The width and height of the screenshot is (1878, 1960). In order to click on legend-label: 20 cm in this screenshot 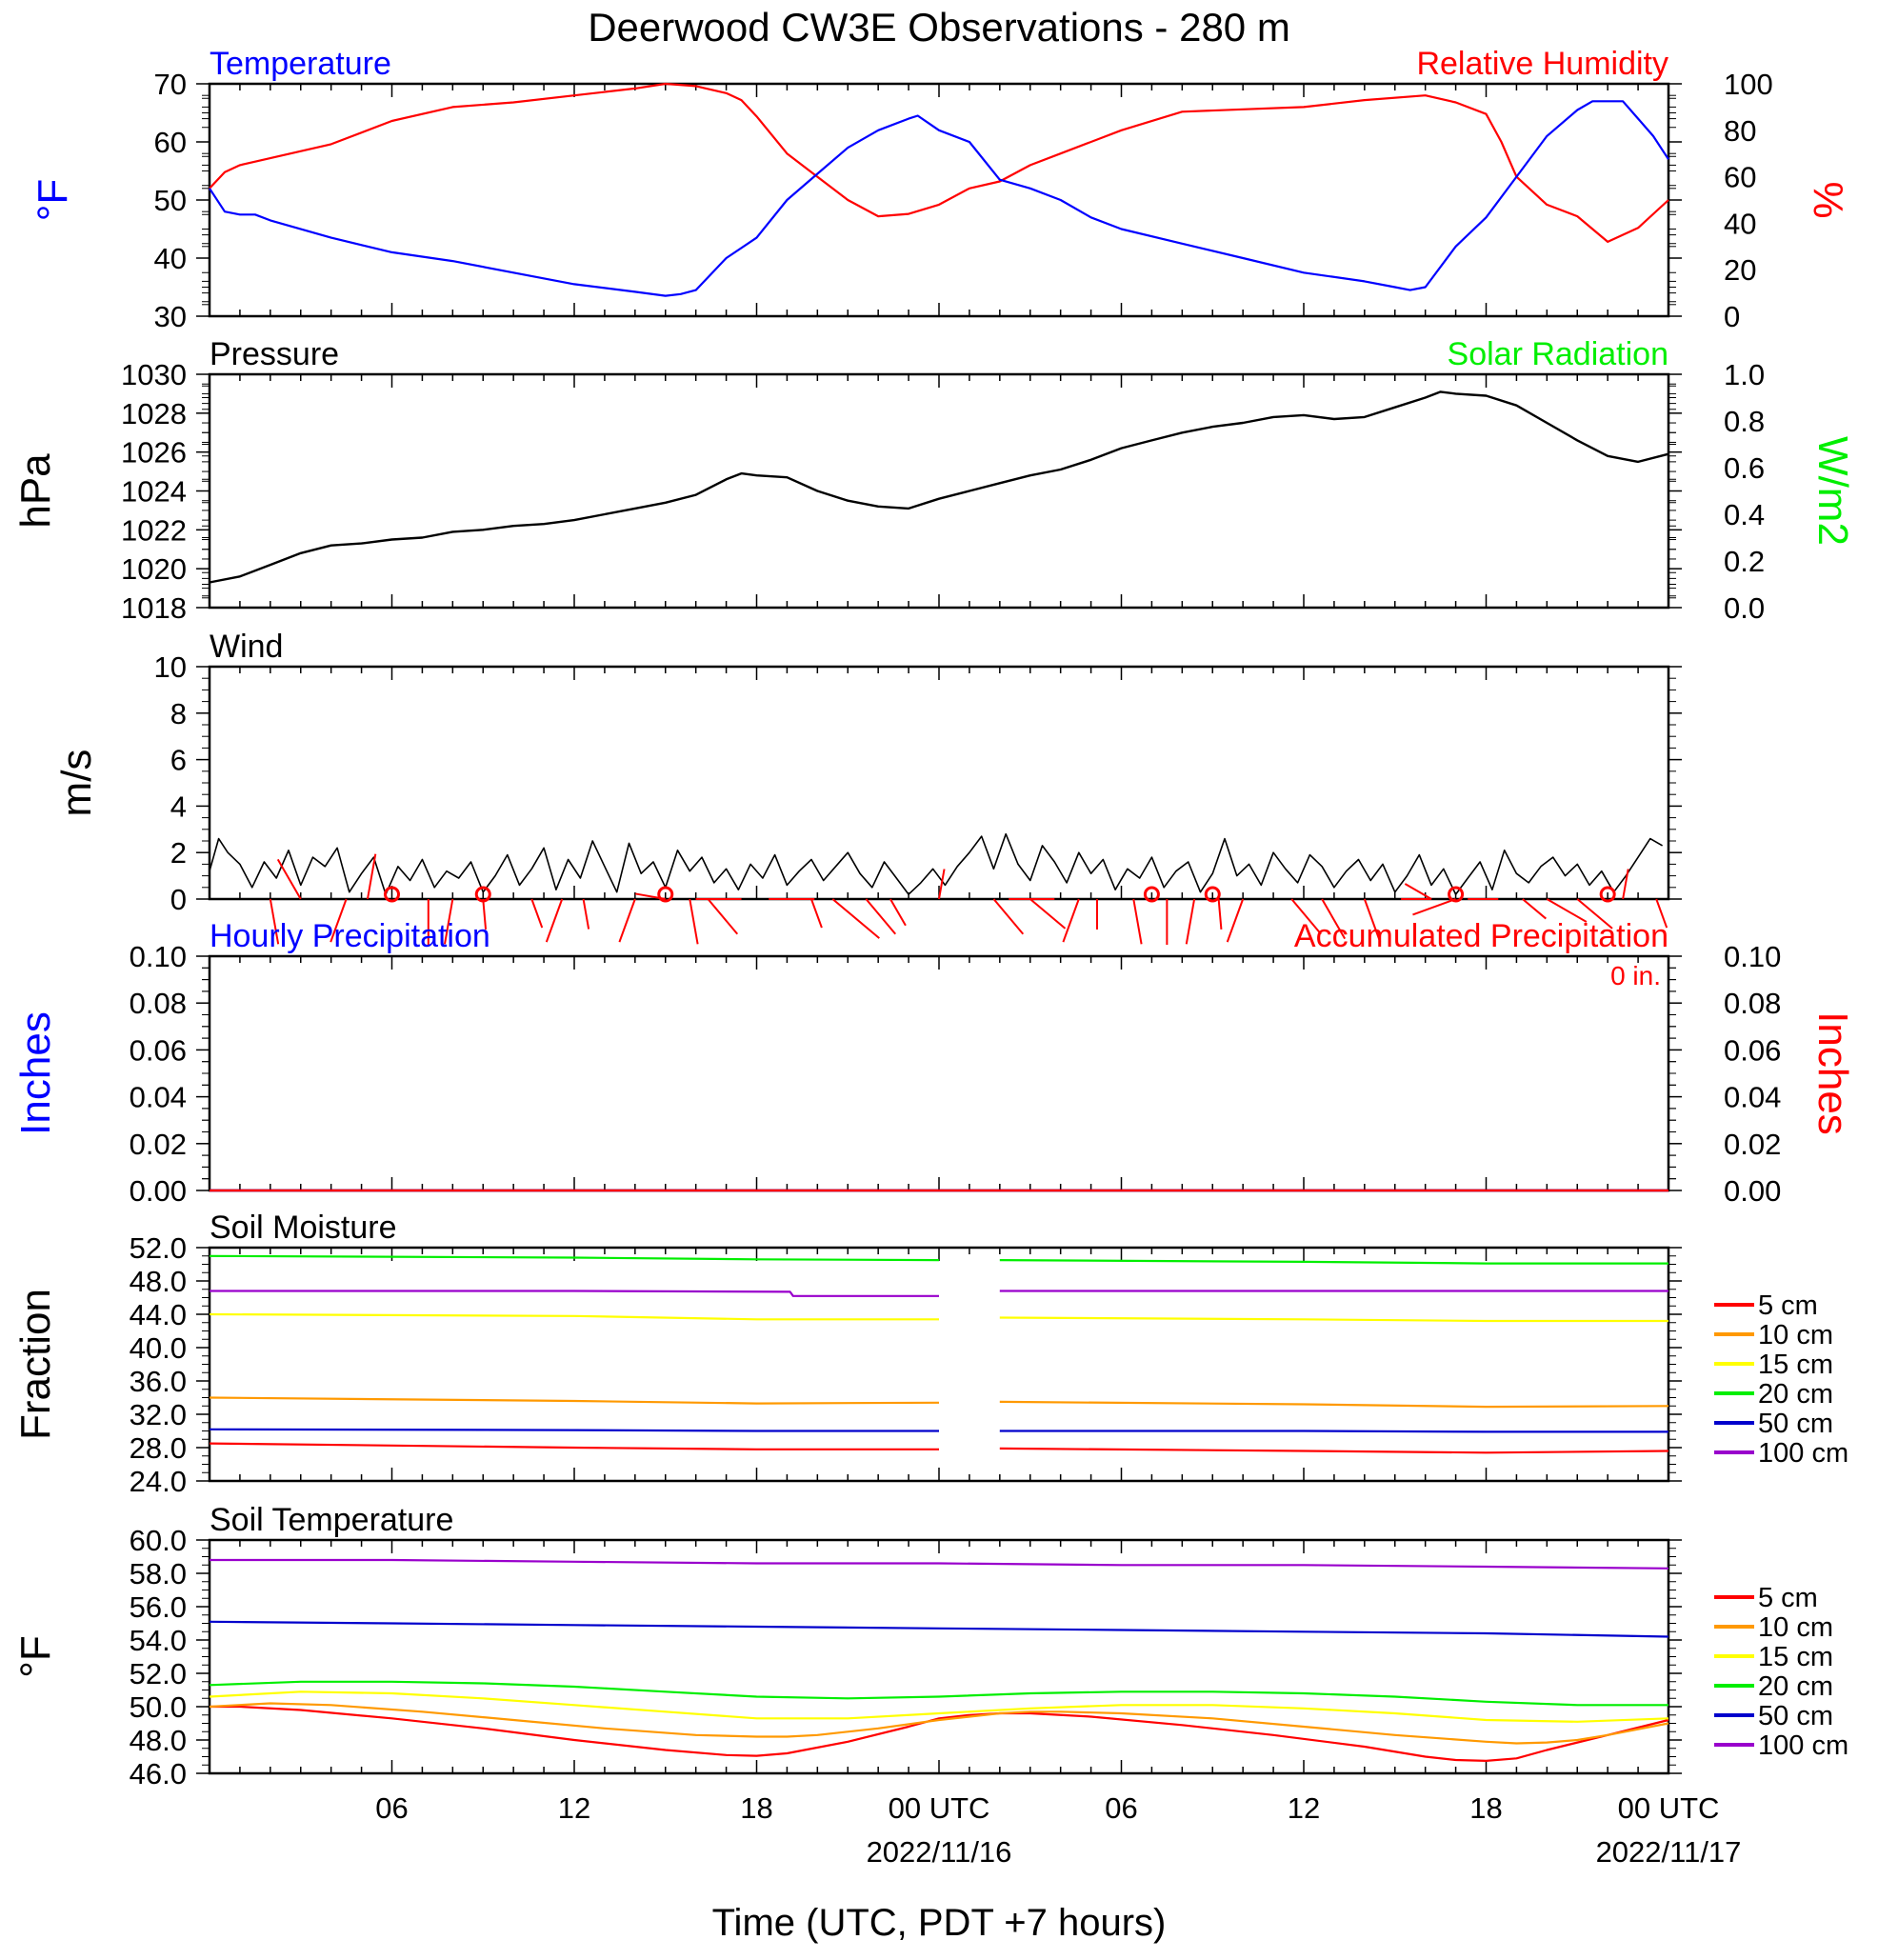, I will do `click(1795, 1394)`.